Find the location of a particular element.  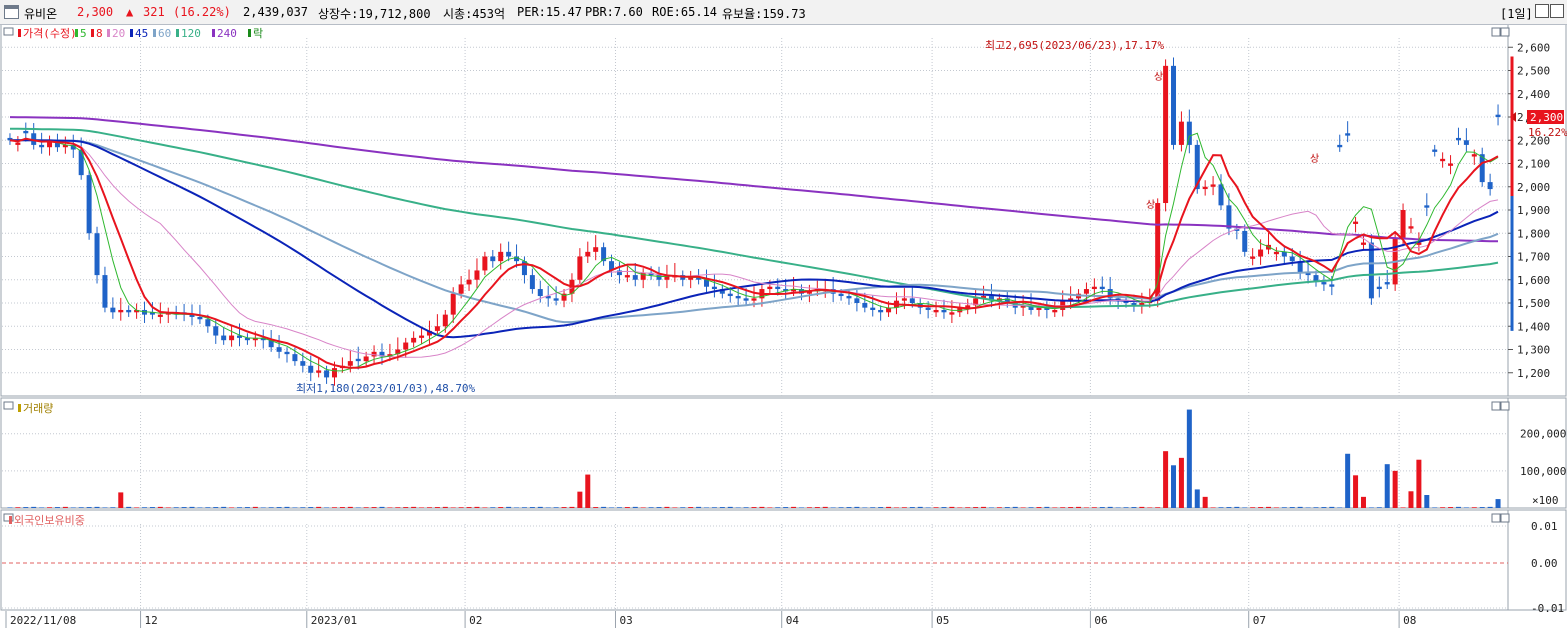

stock-name: 유비온 is located at coordinates (41, 14).